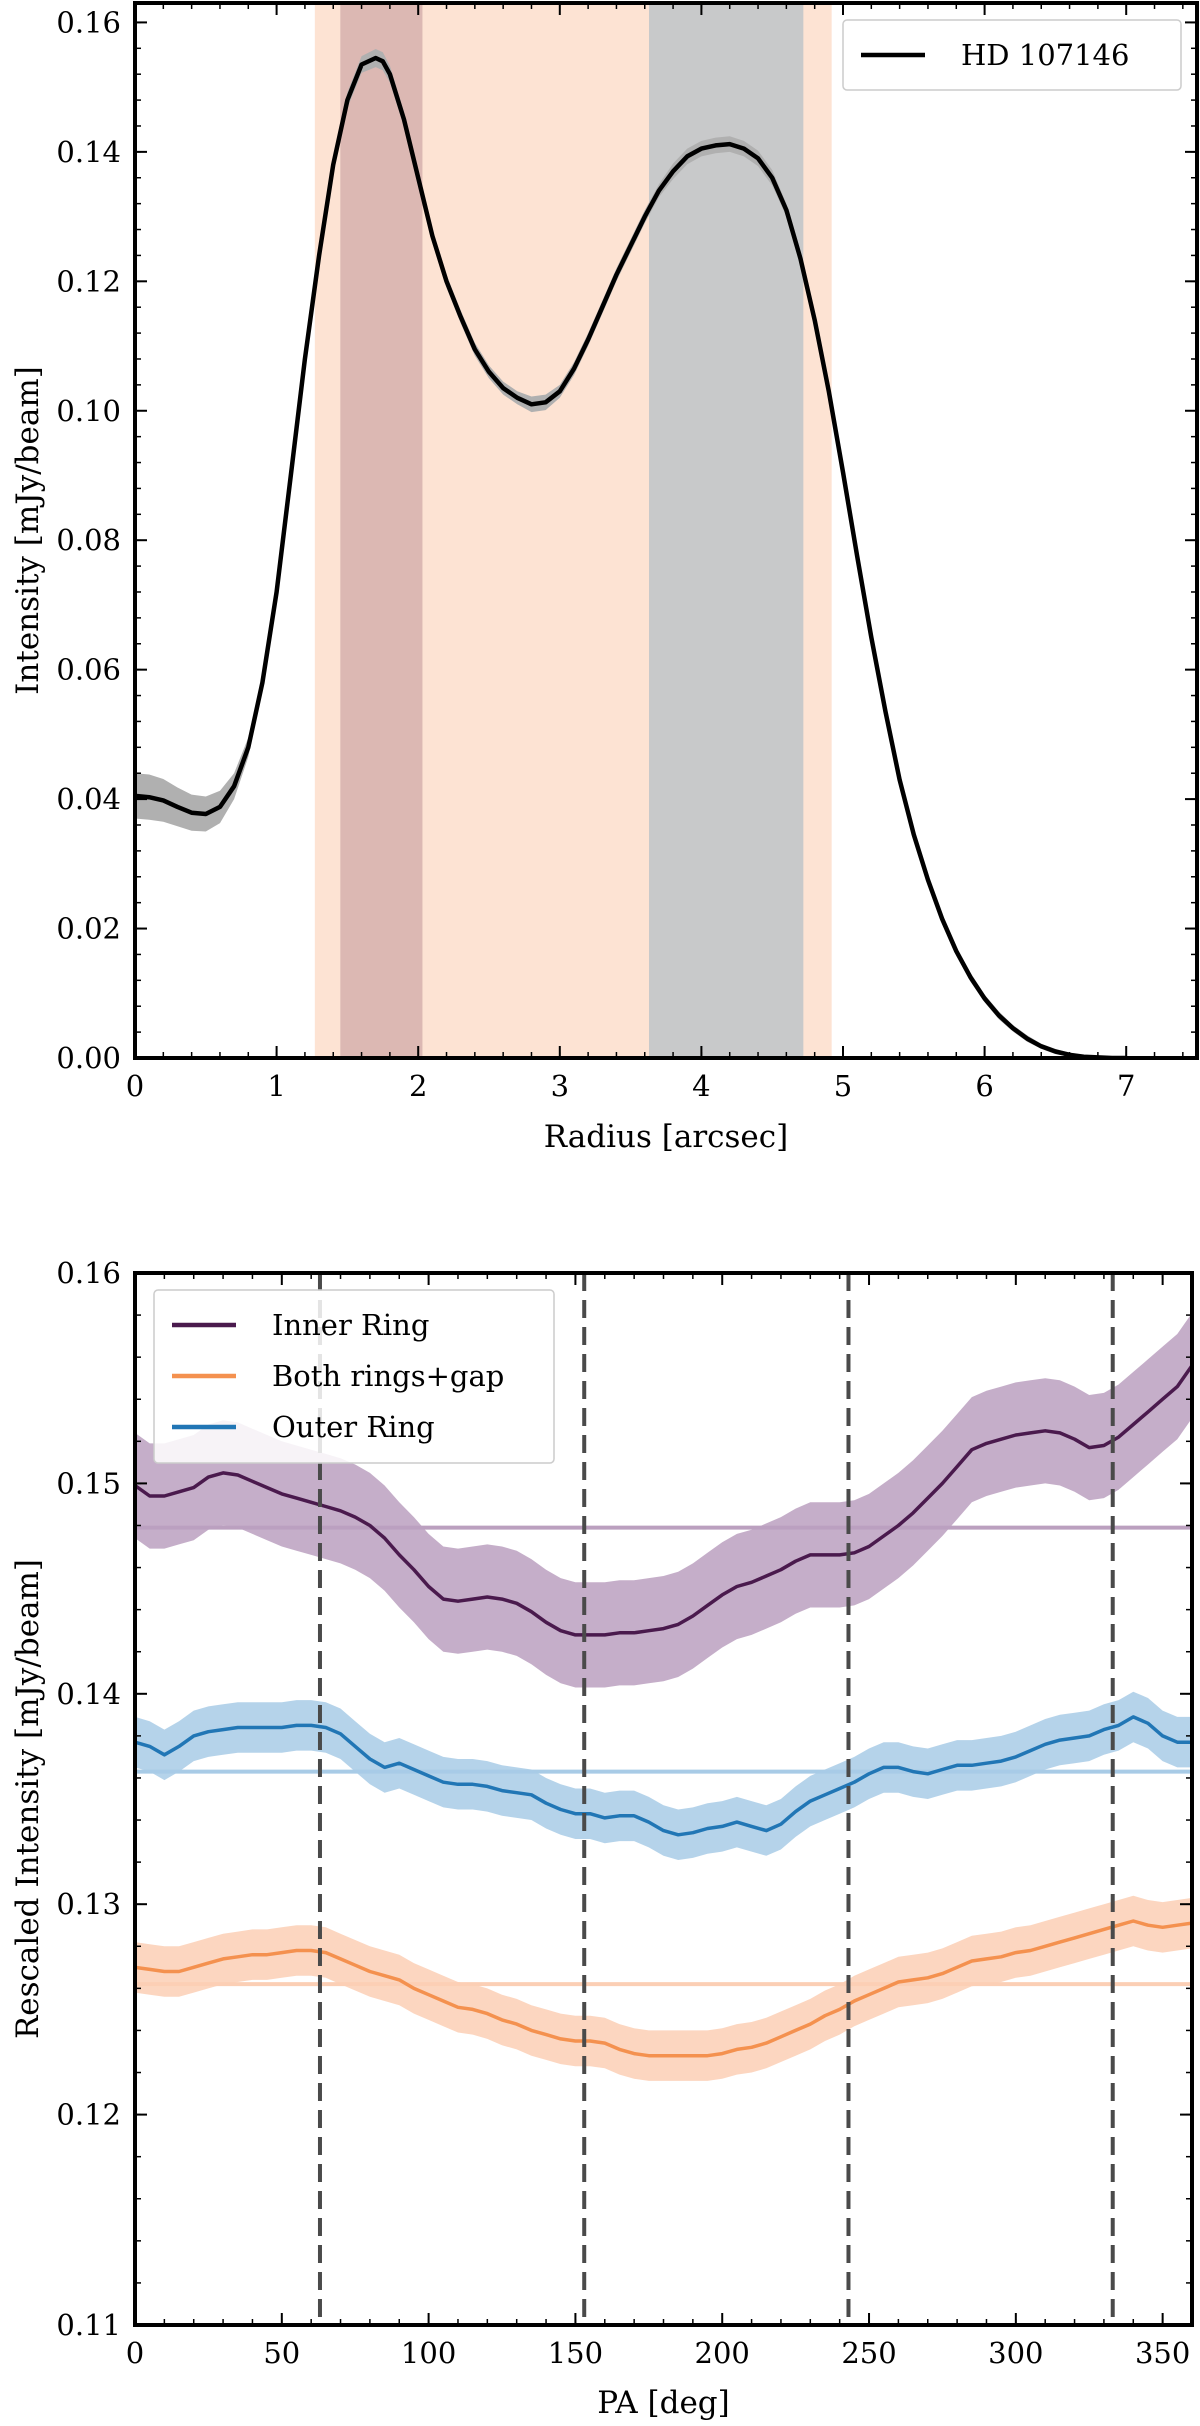 This screenshot has width=1200, height=2426. I want to click on x-tick-label: 5, so click(843, 1086).